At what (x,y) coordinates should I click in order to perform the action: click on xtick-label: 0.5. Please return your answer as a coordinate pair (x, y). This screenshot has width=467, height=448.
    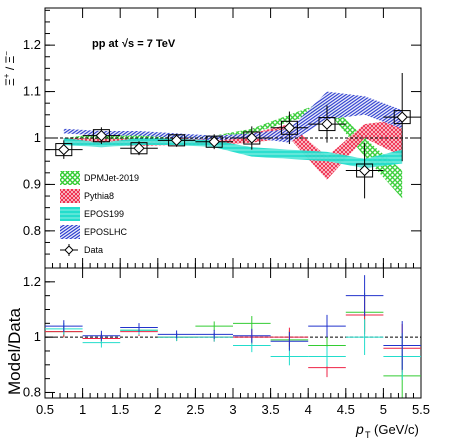
    Looking at the image, I should click on (45, 409).